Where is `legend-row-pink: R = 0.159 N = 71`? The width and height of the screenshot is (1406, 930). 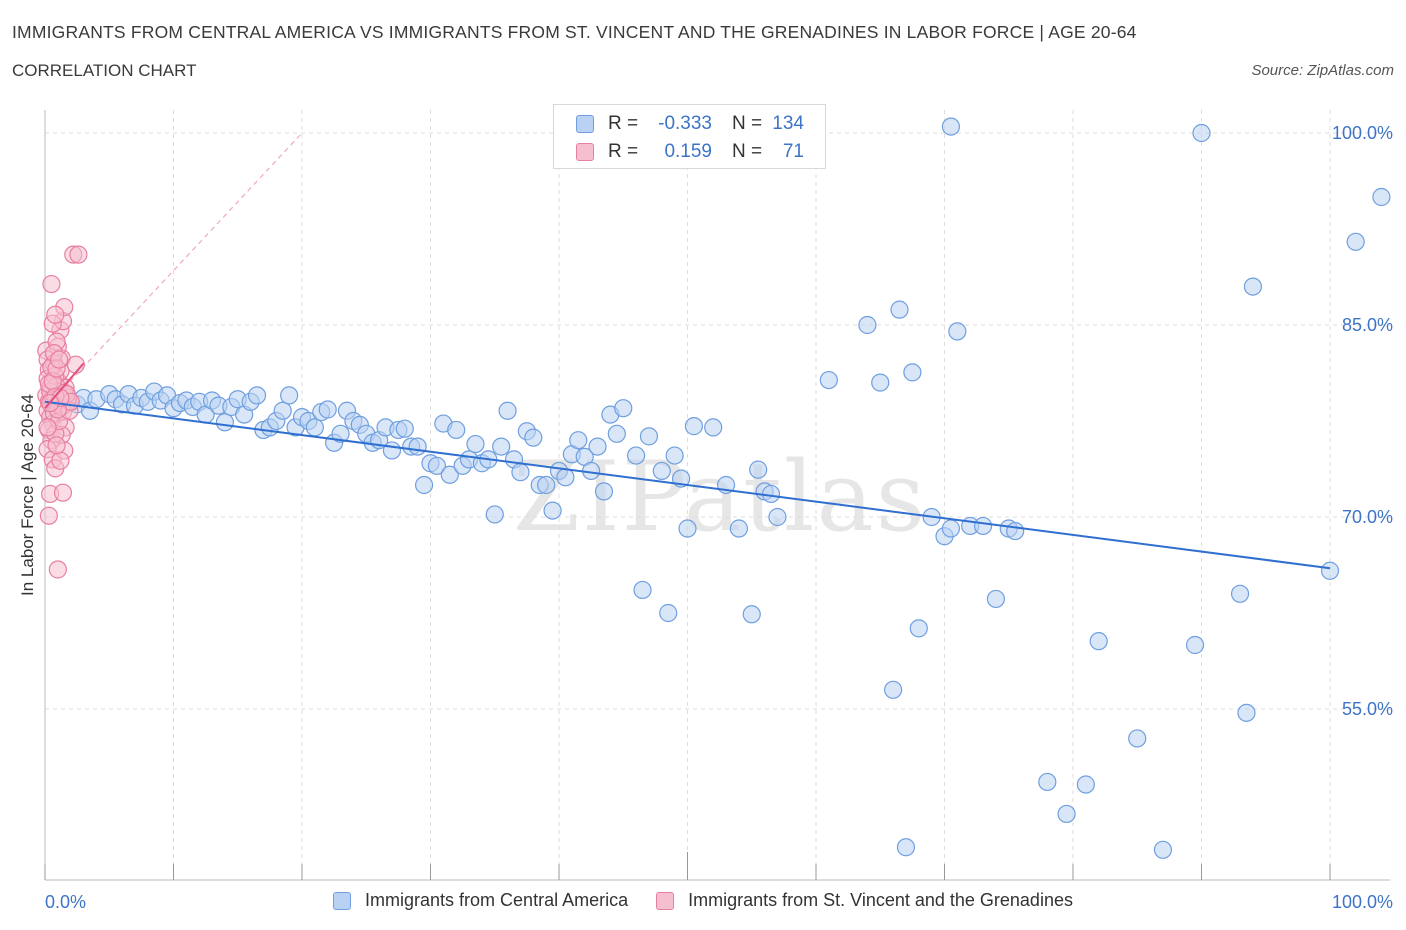 legend-row-pink: R = 0.159 N = 71 is located at coordinates (690, 152).